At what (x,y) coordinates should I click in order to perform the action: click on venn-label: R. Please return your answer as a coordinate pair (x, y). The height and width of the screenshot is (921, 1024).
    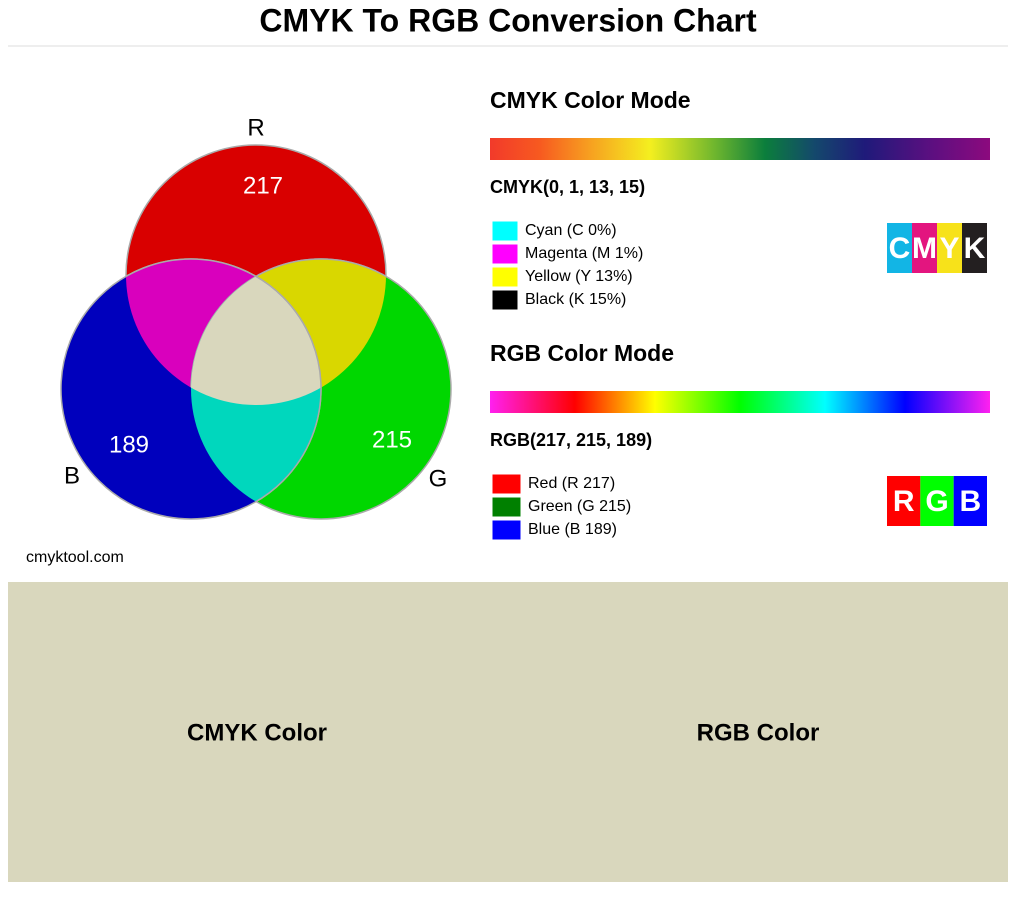
    Looking at the image, I should click on (255, 127).